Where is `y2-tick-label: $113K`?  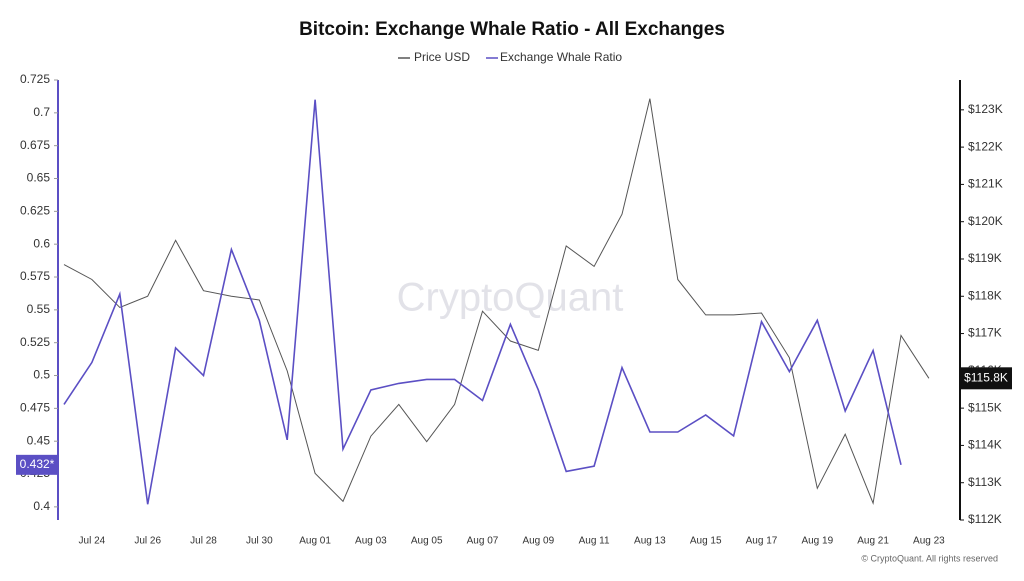
y2-tick-label: $113K is located at coordinates (985, 482).